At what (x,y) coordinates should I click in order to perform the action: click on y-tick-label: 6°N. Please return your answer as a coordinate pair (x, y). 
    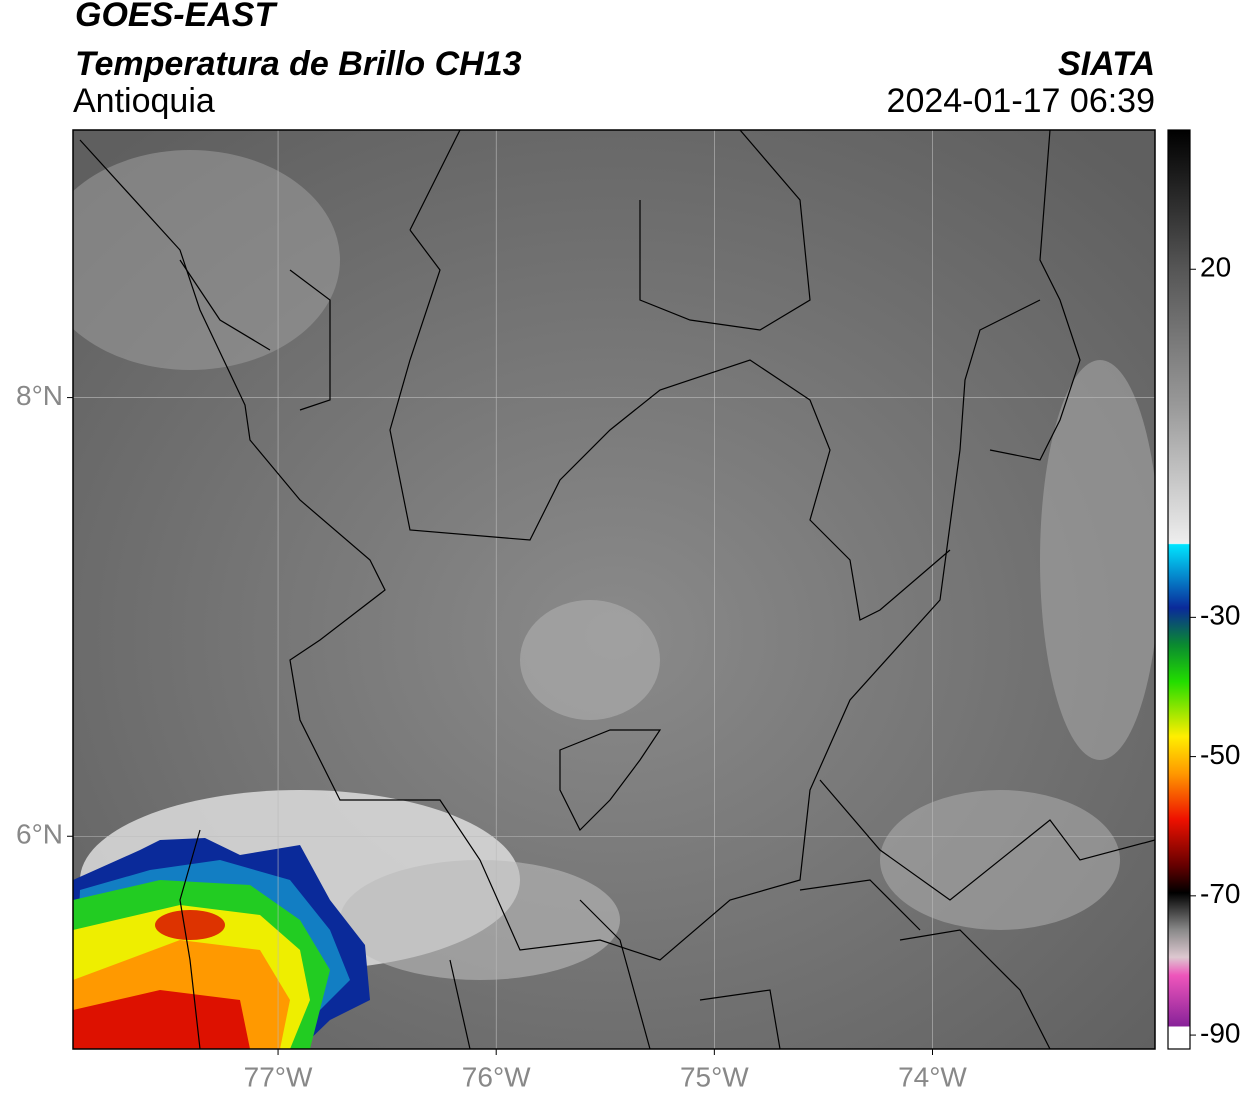
    Looking at the image, I should click on (39, 834).